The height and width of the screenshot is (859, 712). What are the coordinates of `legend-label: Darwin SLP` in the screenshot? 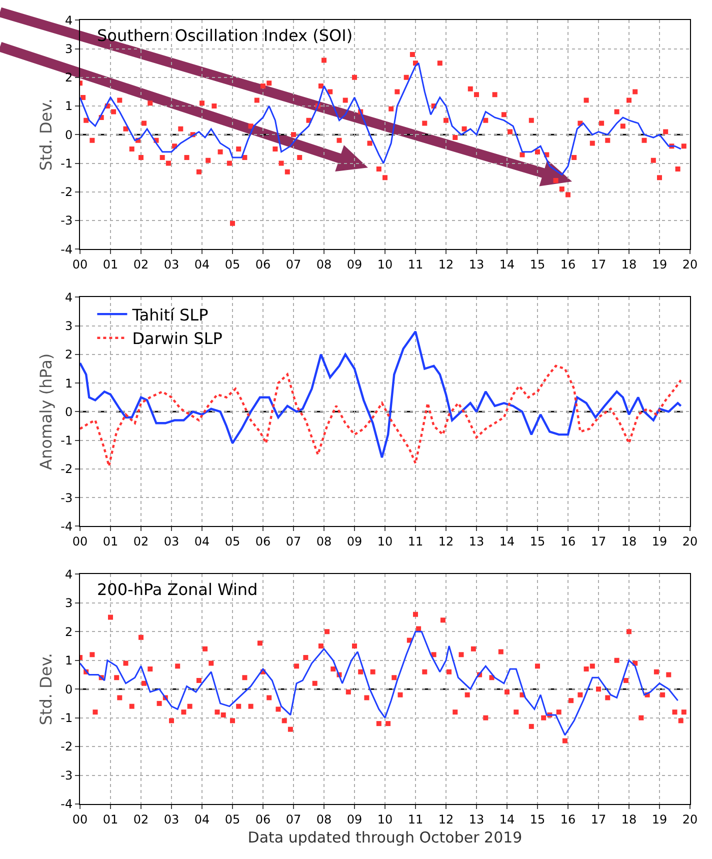 It's located at (177, 338).